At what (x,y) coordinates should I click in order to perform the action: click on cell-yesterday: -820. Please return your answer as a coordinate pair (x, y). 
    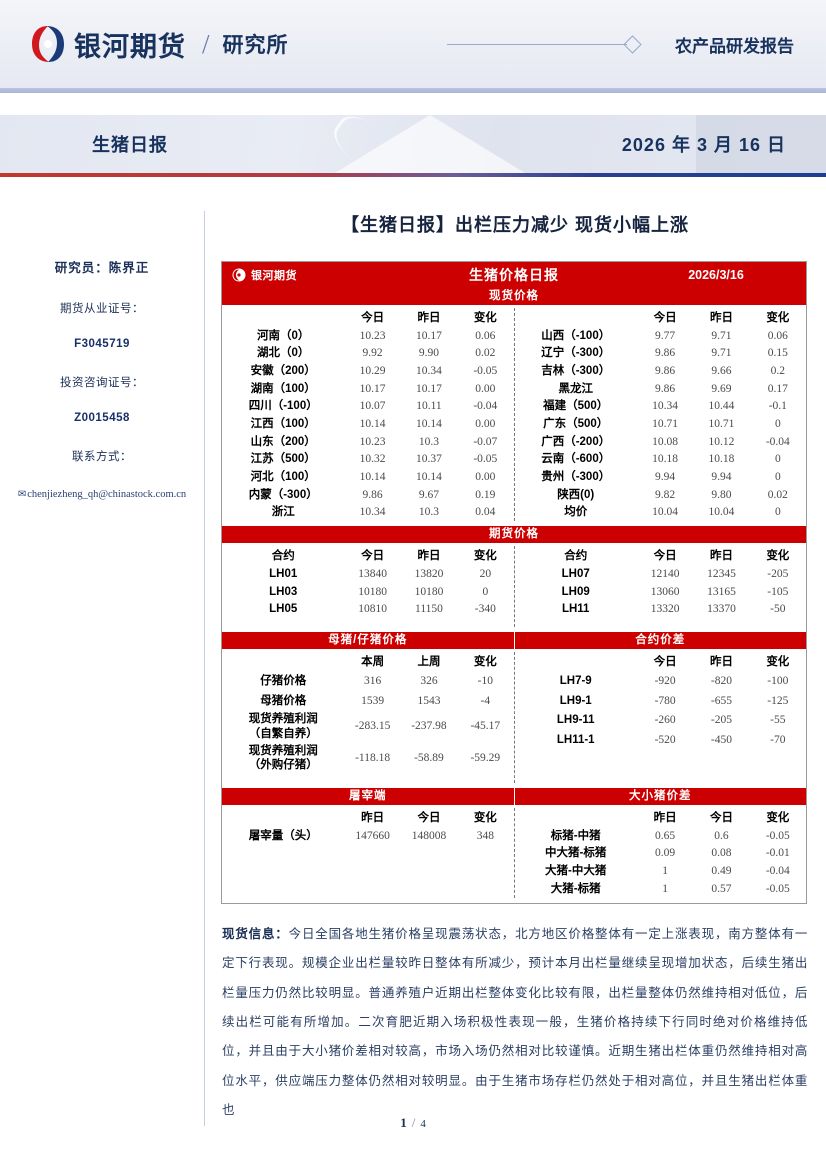
    Looking at the image, I should click on (721, 680).